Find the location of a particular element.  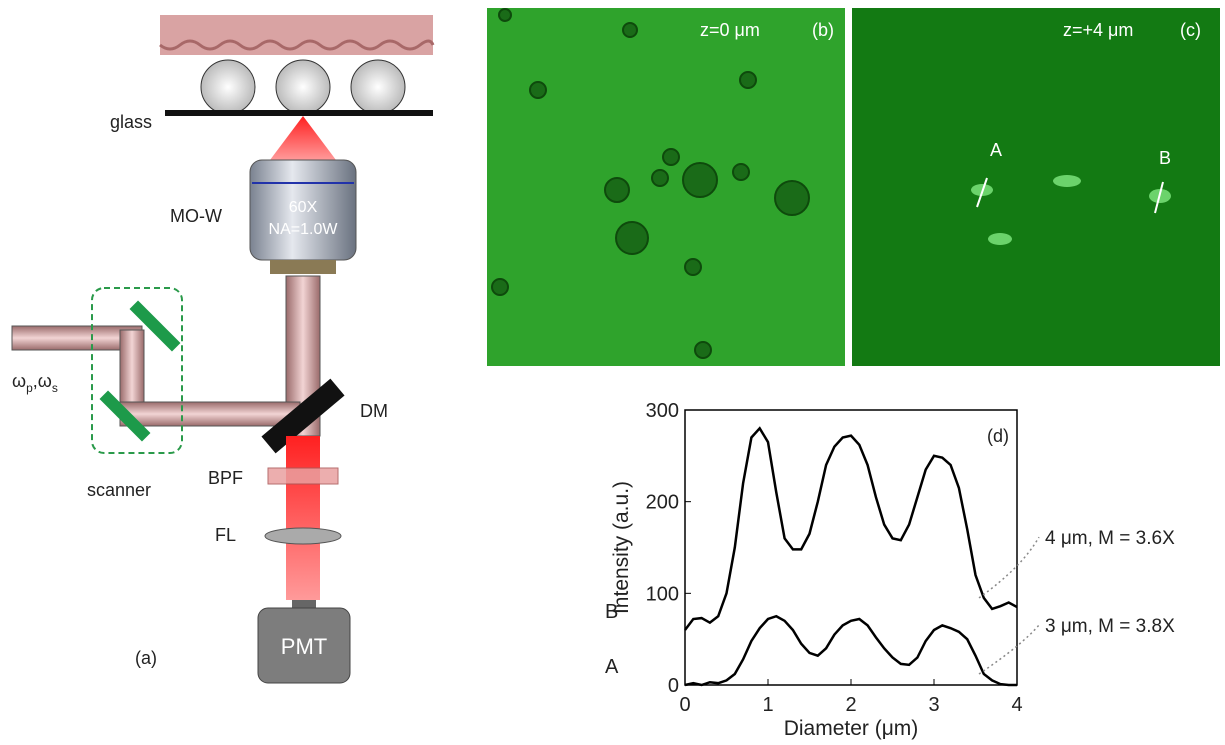

pmt is located at coordinates (304, 645).